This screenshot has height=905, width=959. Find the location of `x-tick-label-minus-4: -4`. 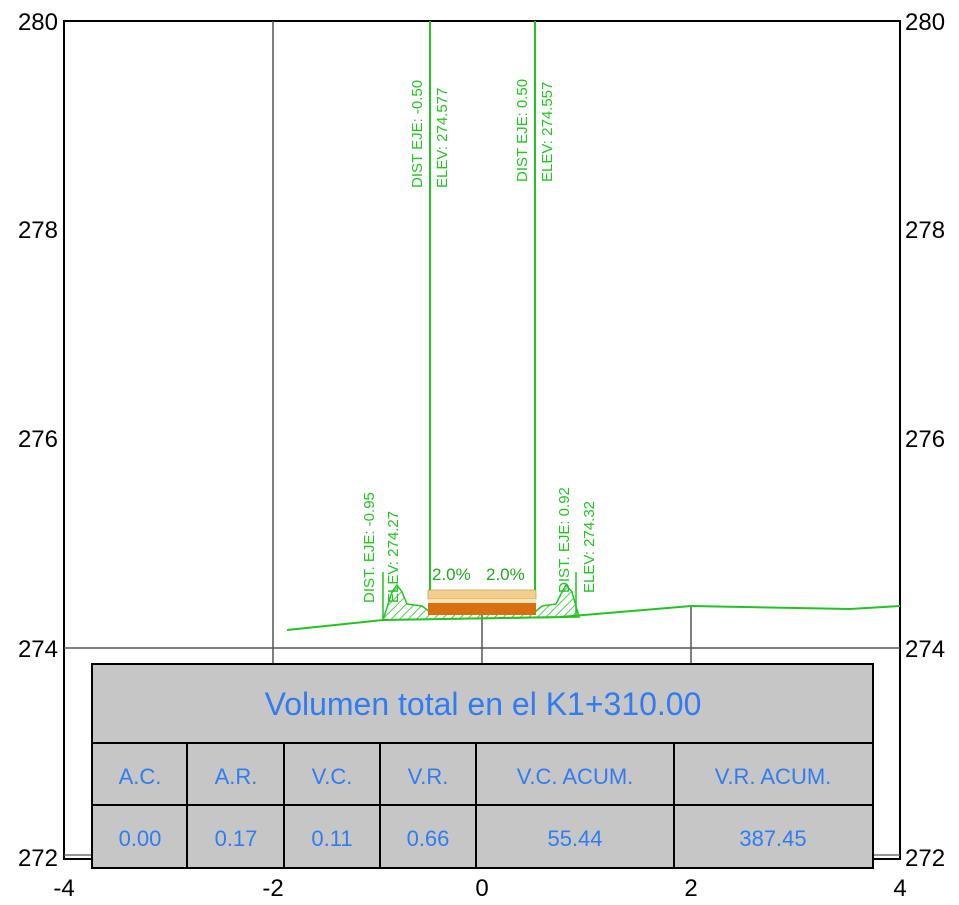

x-tick-label-minus-4: -4 is located at coordinates (63, 888).